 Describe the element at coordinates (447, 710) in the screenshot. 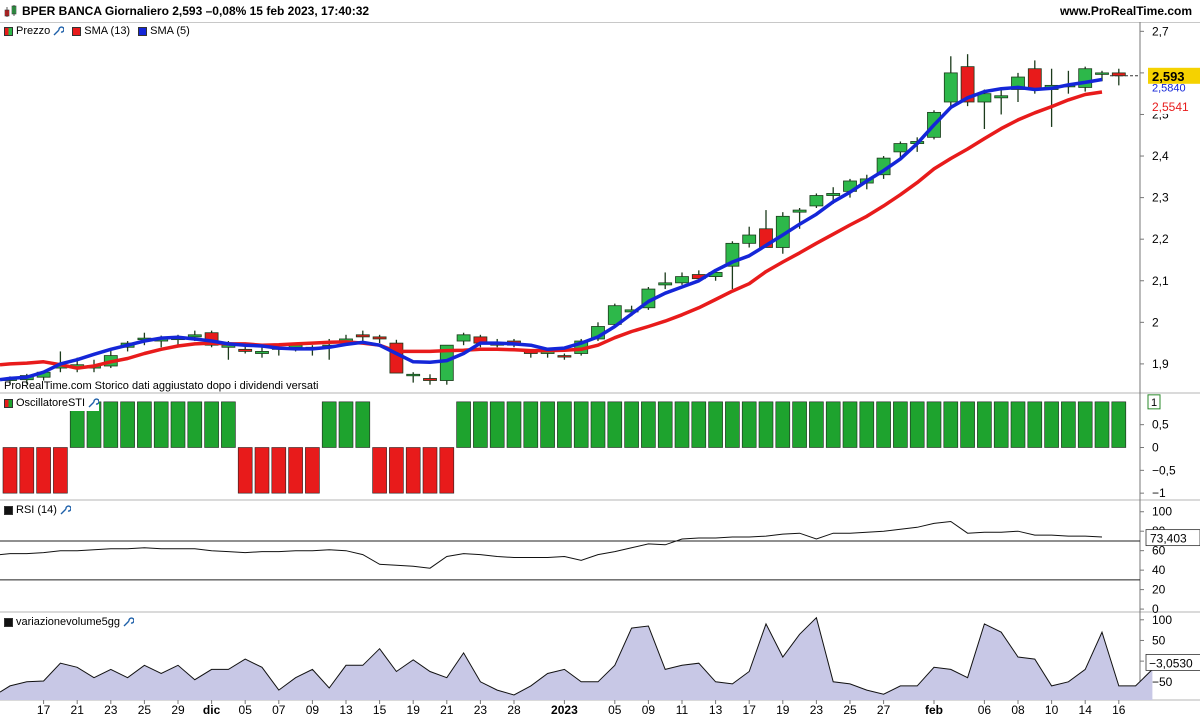

I see `x-axis-tick-label: 21` at that location.